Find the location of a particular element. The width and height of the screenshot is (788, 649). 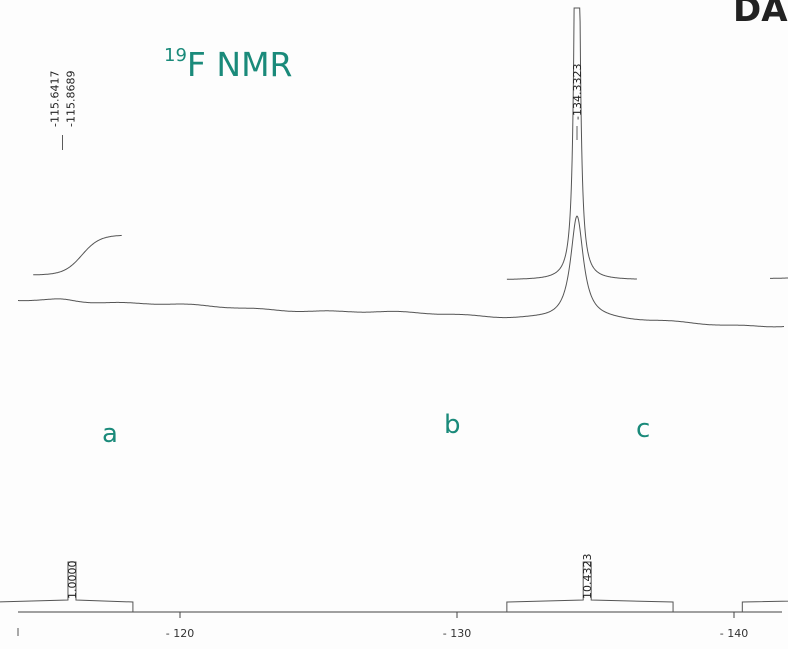

title-main: F NMR is located at coordinates (239, 64).